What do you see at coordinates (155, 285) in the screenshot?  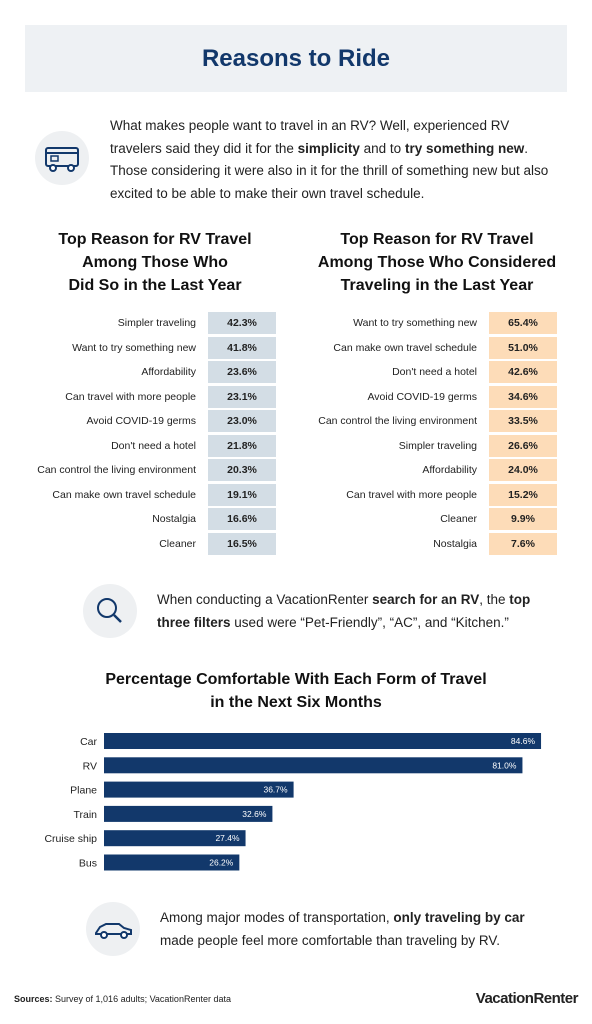 I see `title-line: Did So in the Last Year` at bounding box center [155, 285].